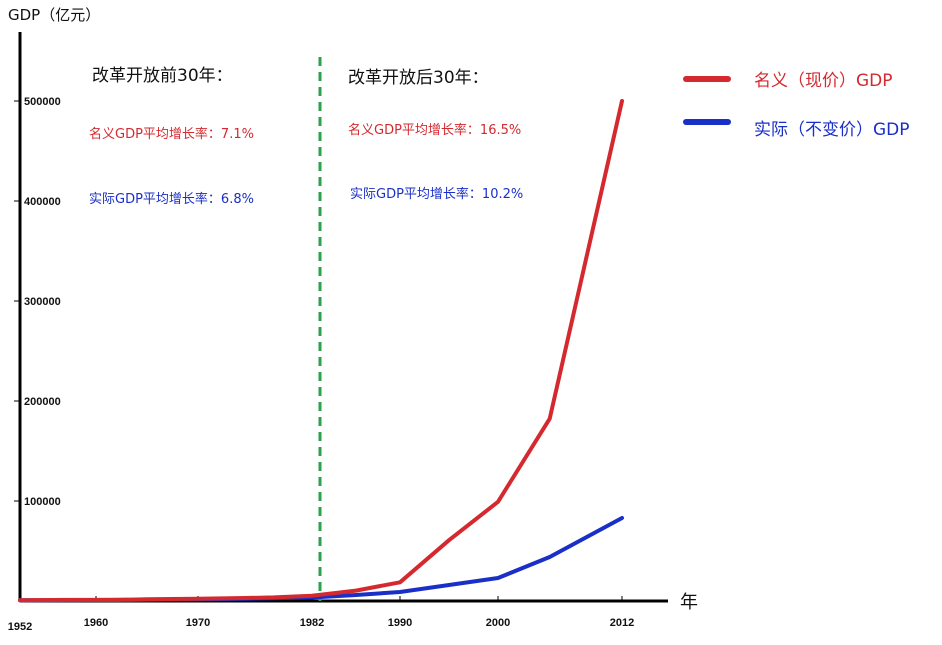 This screenshot has height=645, width=942. What do you see at coordinates (832, 130) in the screenshot?
I see `legend-label-real: 实际（不变价）GDP` at bounding box center [832, 130].